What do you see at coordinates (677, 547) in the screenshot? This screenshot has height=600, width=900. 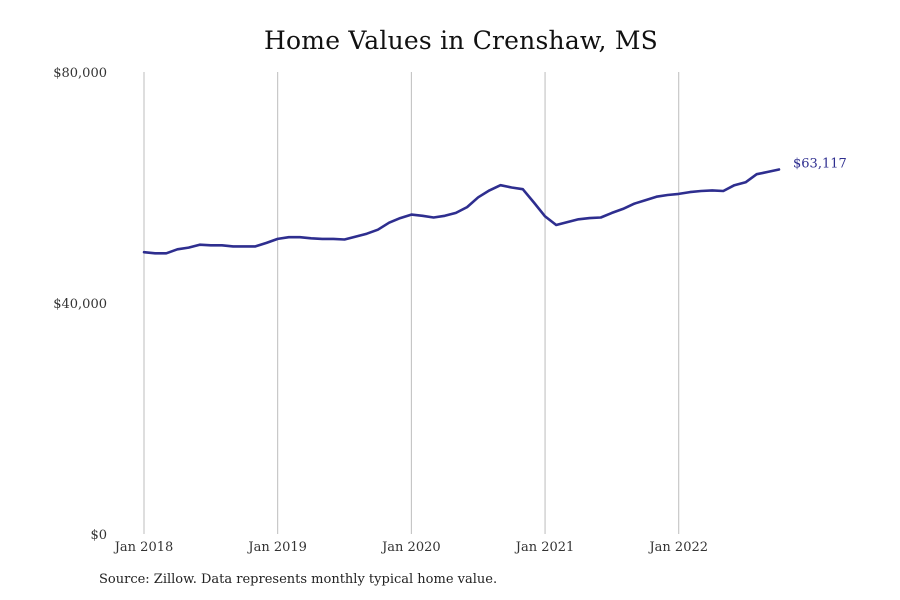 I see `x-tick-label: Jan 2022` at bounding box center [677, 547].